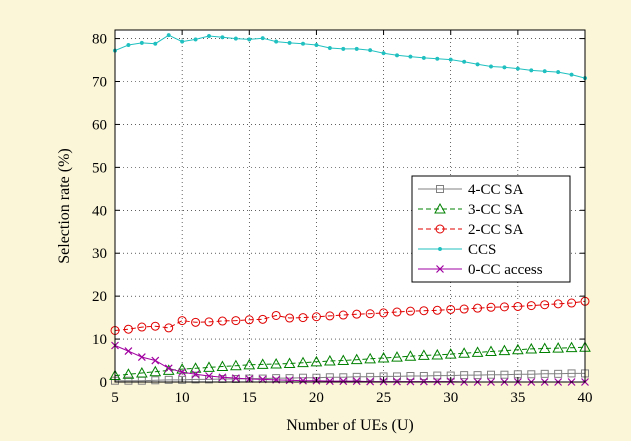  What do you see at coordinates (99, 211) in the screenshot?
I see `y-tick-label: 40` at bounding box center [99, 211].